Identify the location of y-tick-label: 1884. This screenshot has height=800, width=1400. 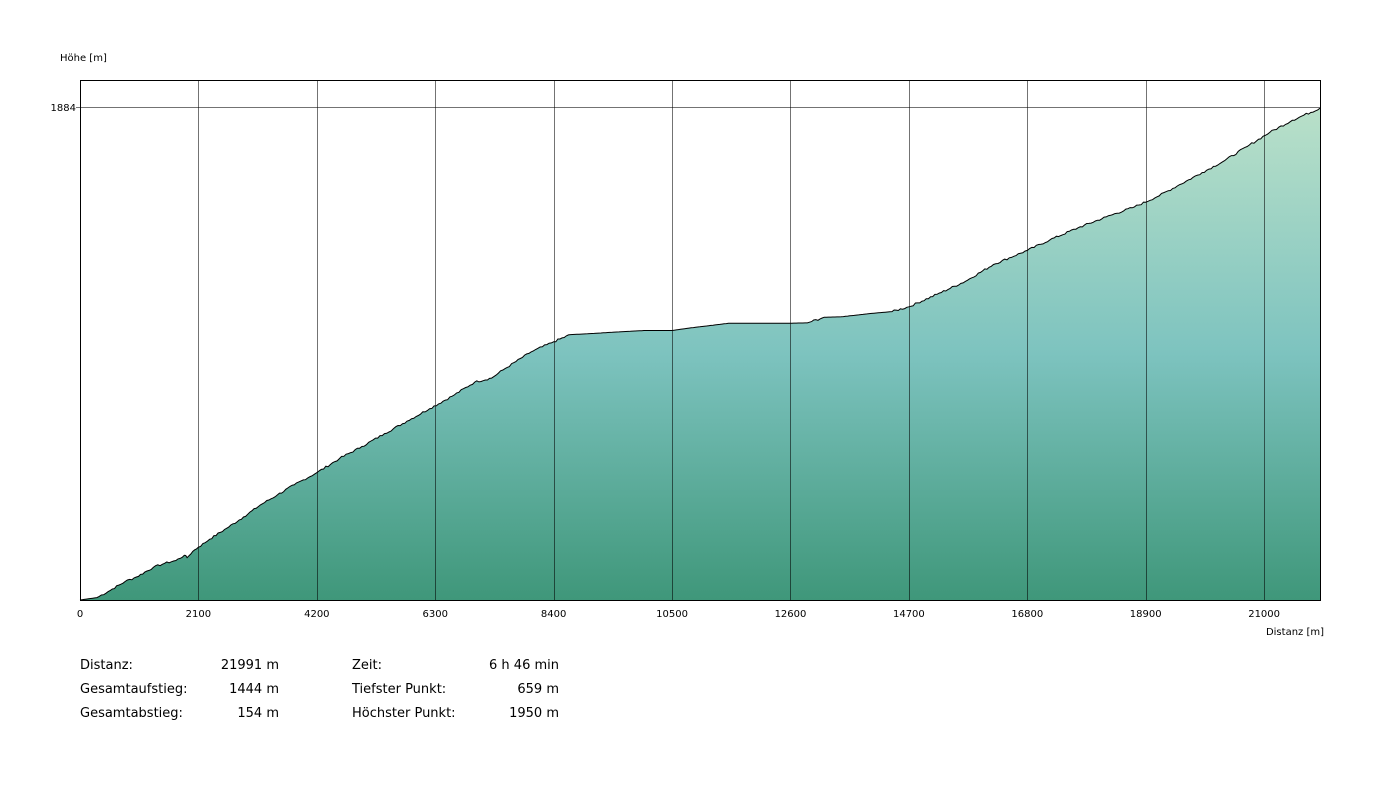
(63, 108).